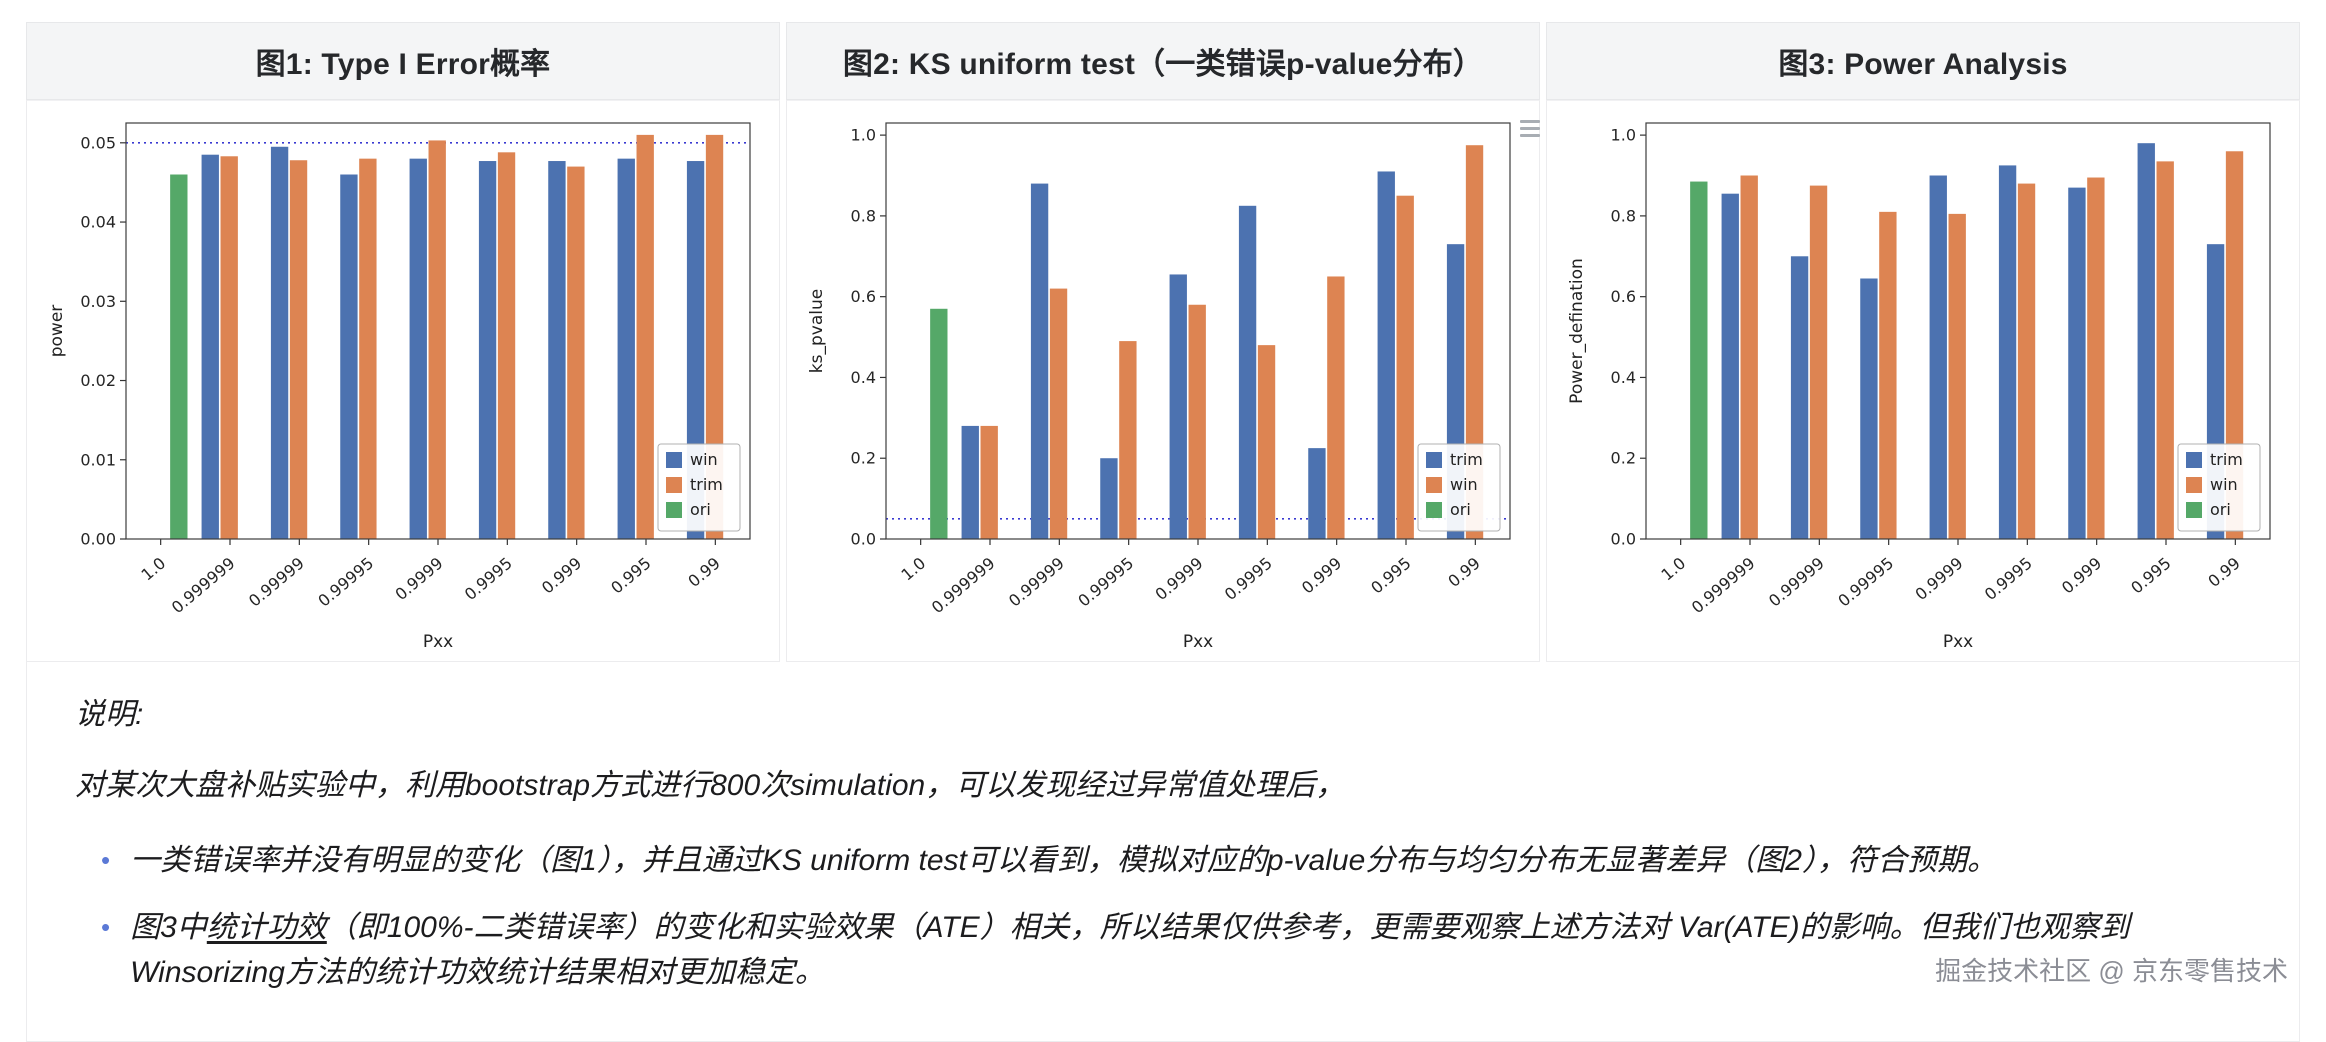 This screenshot has width=2326, height=1042. I want to click on panel-title-1: 图1: Type I Error概率, so click(403, 61).